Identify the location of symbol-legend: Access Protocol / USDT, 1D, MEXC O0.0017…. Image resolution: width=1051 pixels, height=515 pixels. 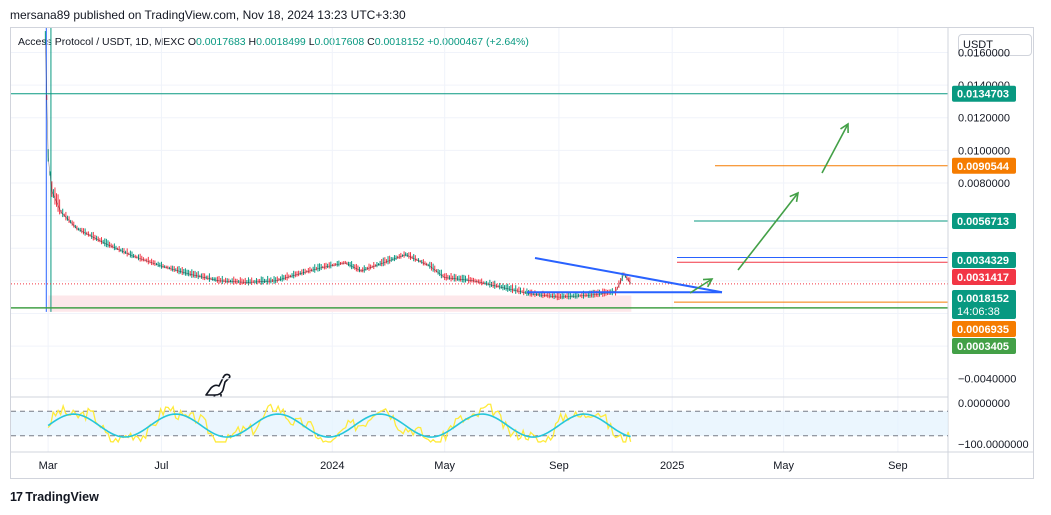
(273, 42).